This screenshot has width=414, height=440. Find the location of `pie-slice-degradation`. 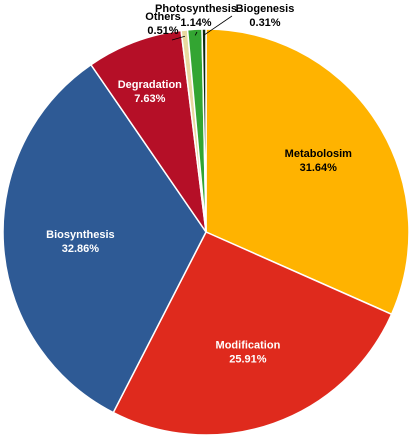

pie-slice-degradation is located at coordinates (148, 131).